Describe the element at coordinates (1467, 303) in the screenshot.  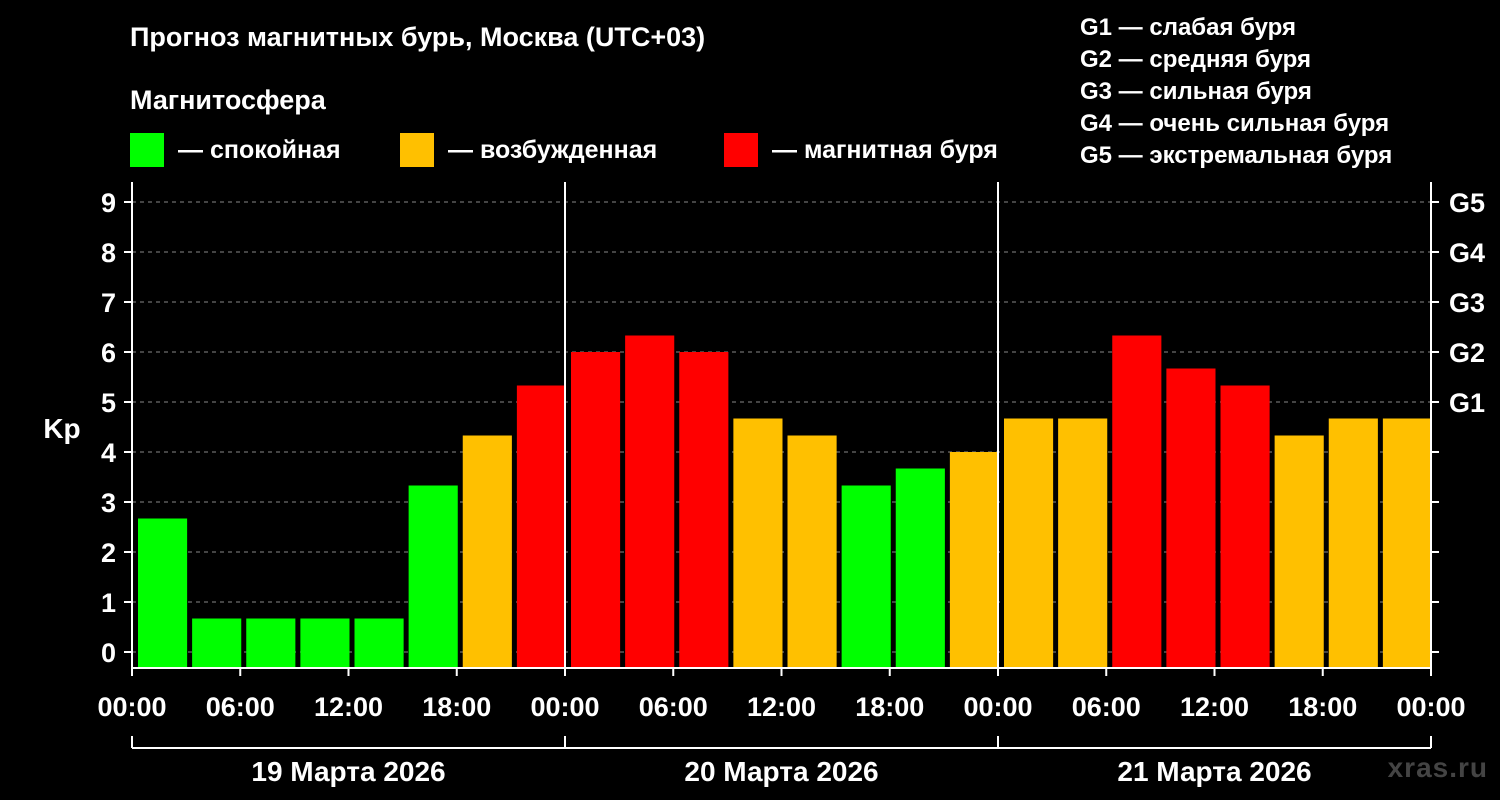
I see `g-level-label: G3` at that location.